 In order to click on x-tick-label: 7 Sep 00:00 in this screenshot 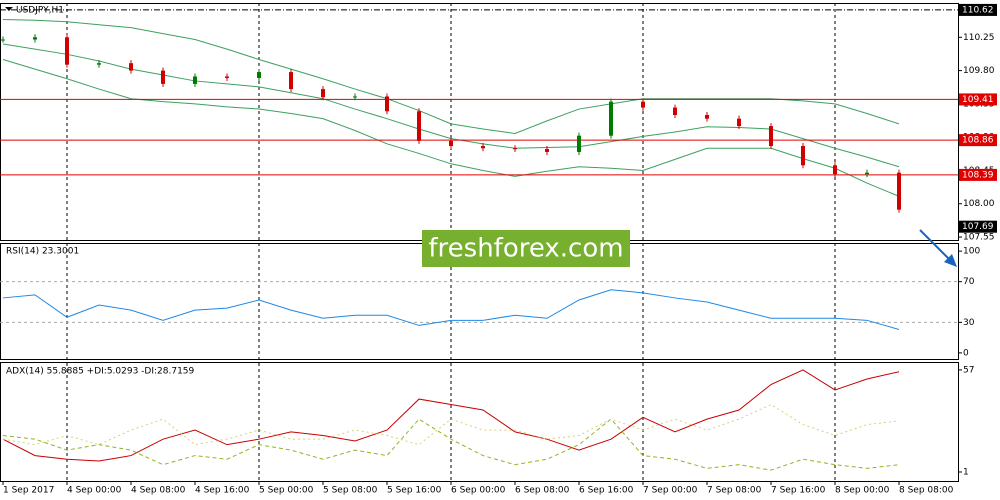, I will do `click(670, 491)`.